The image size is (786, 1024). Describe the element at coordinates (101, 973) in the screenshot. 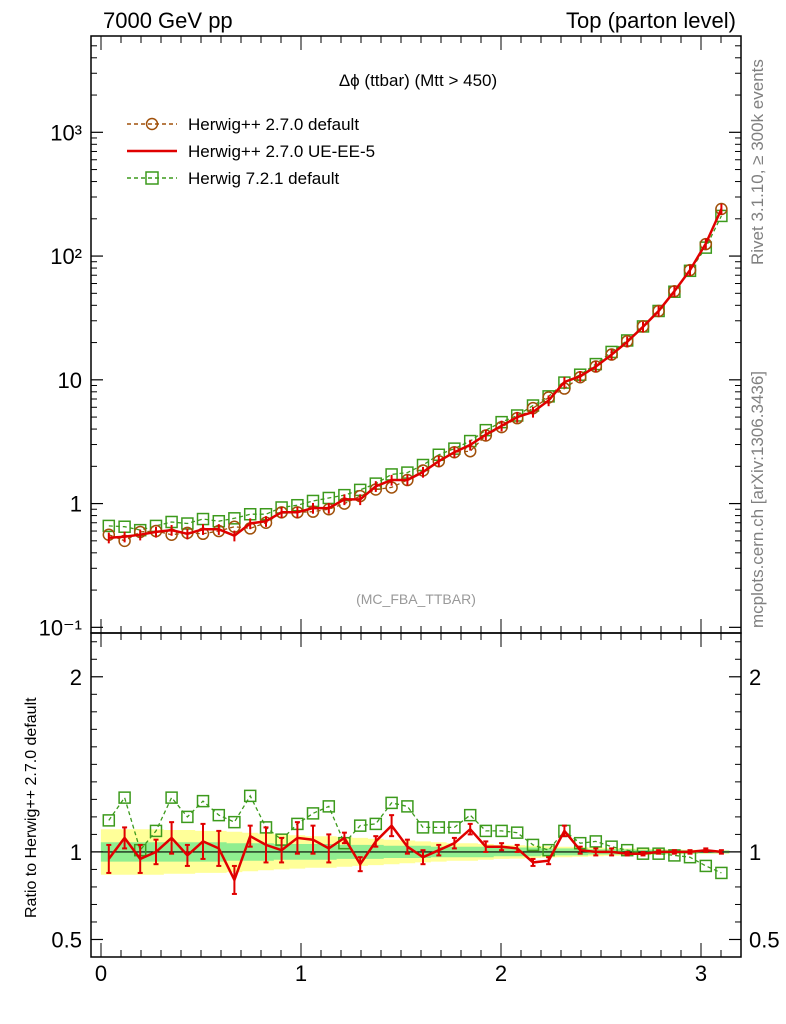

I see `x-tick-label: 0` at that location.